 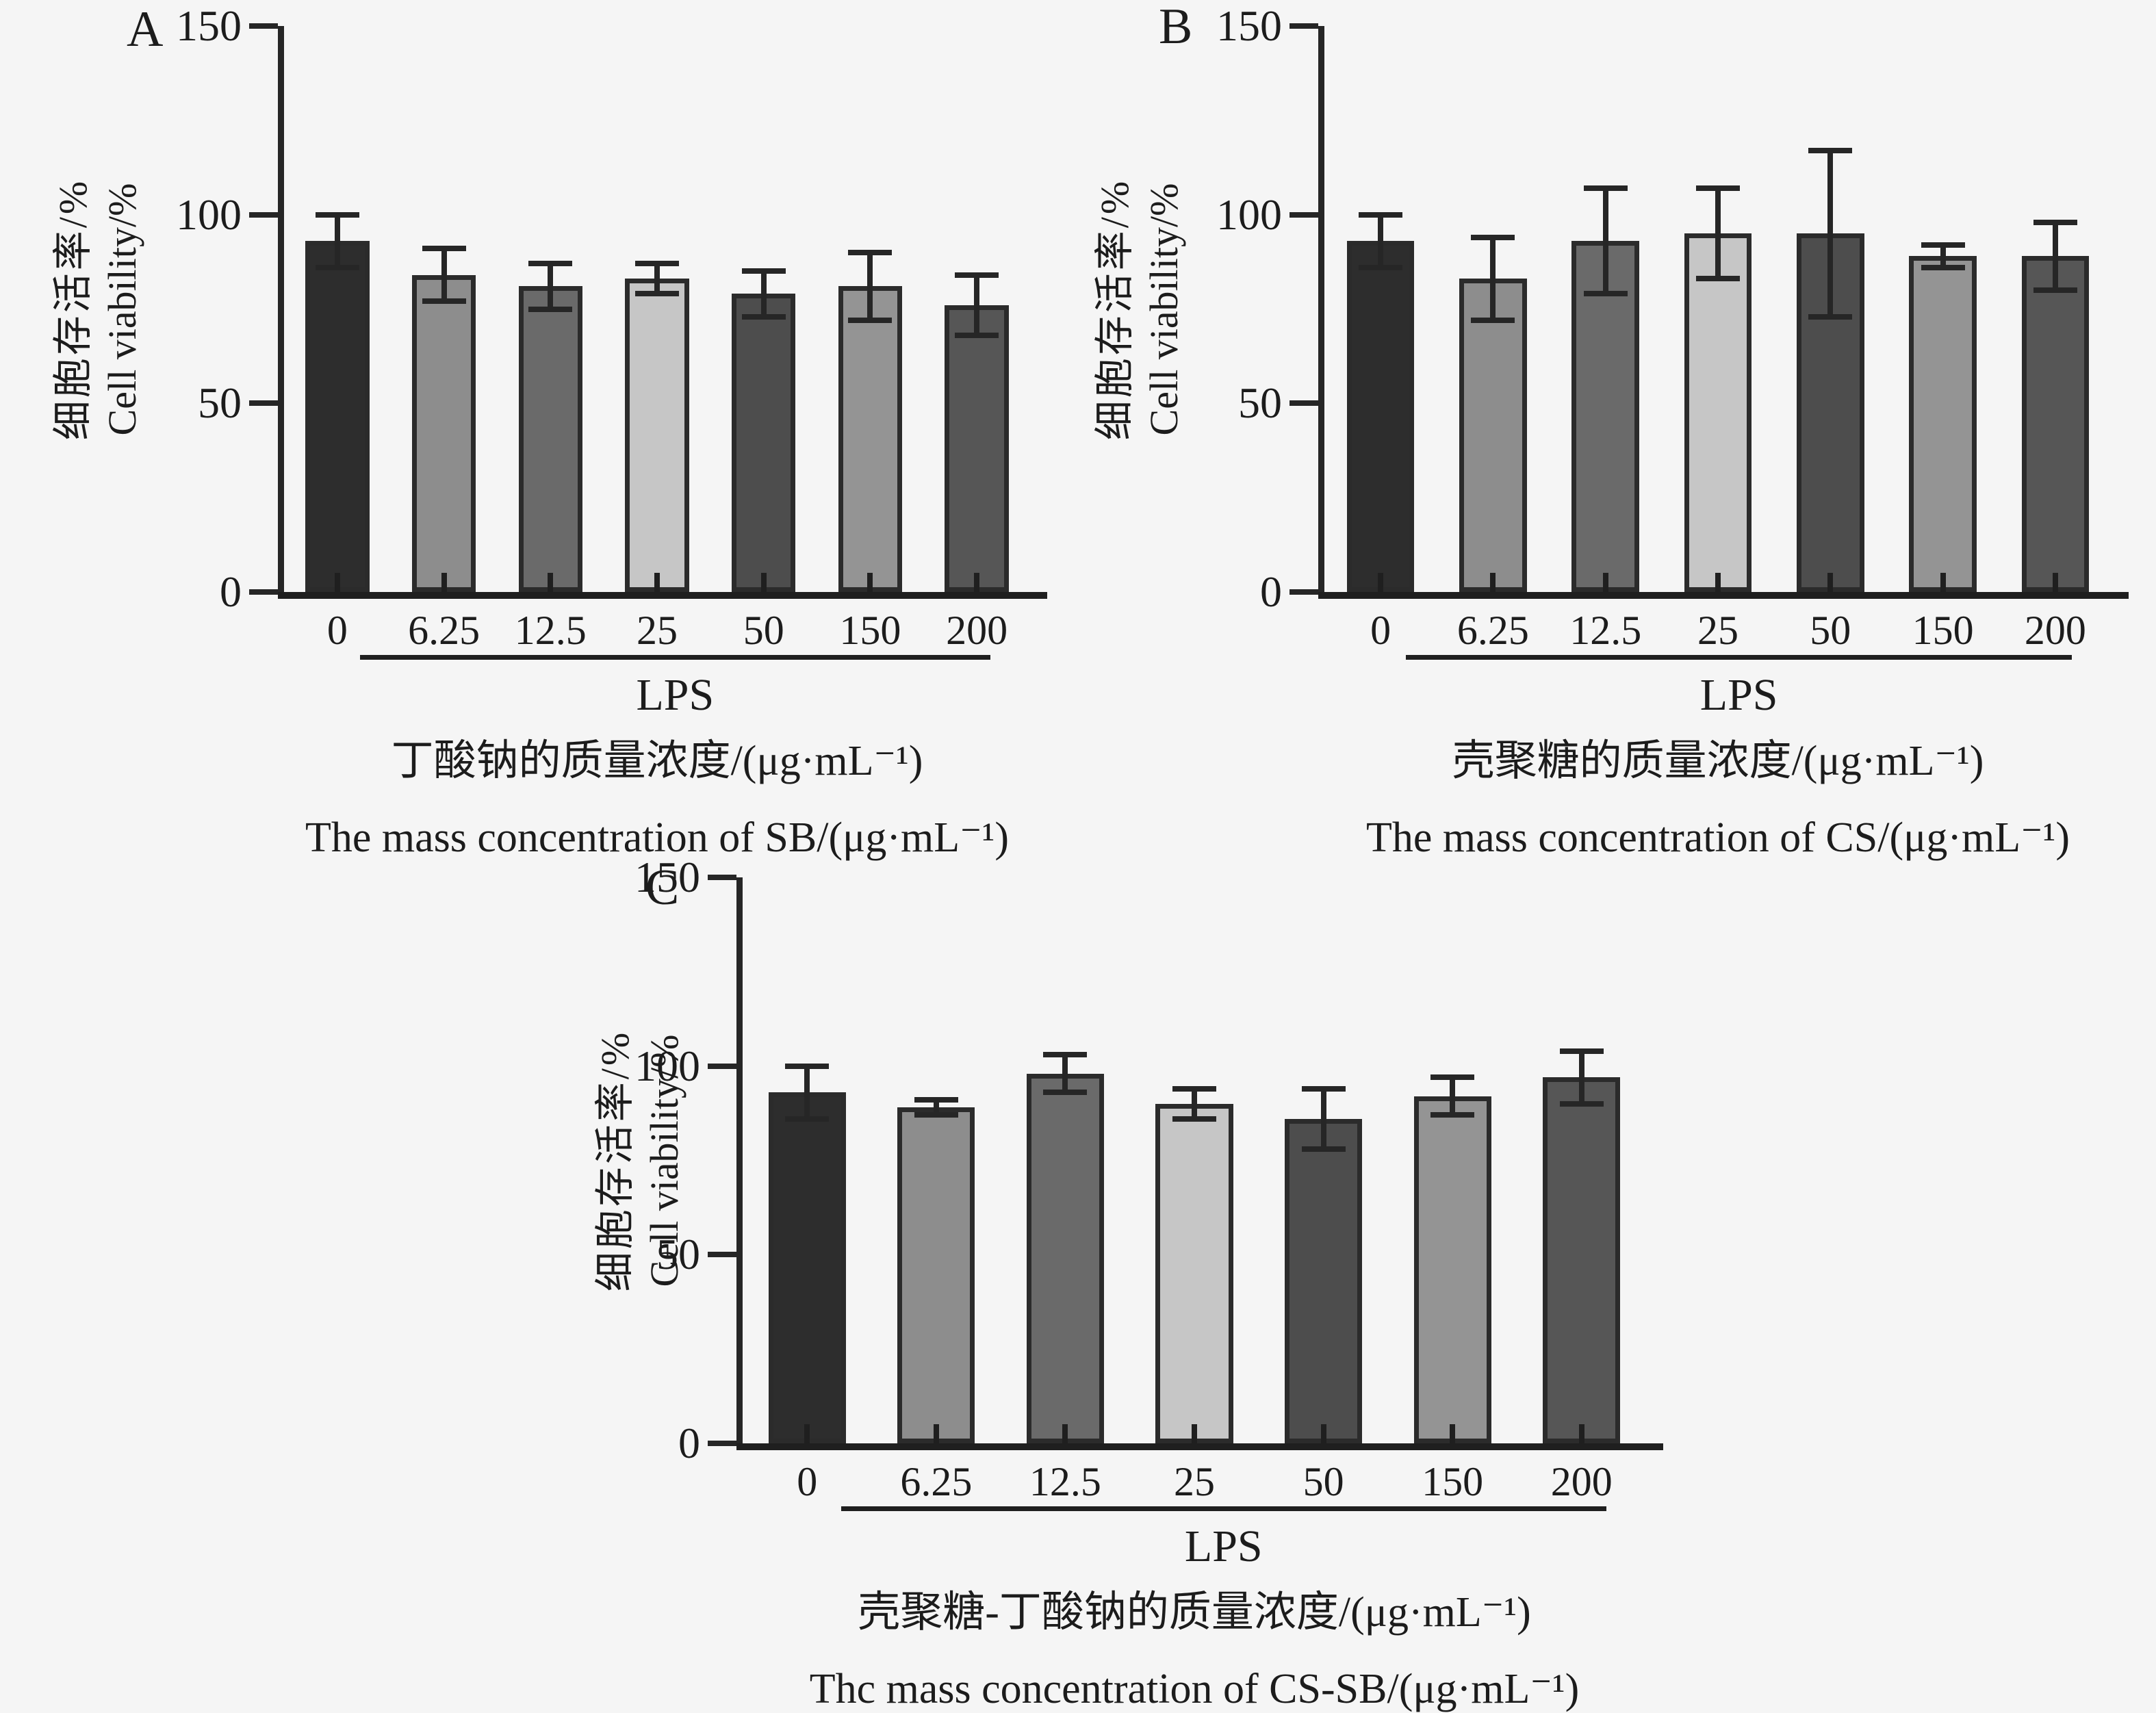 What do you see at coordinates (1065, 1482) in the screenshot?
I see `x-category-label: 12.5` at bounding box center [1065, 1482].